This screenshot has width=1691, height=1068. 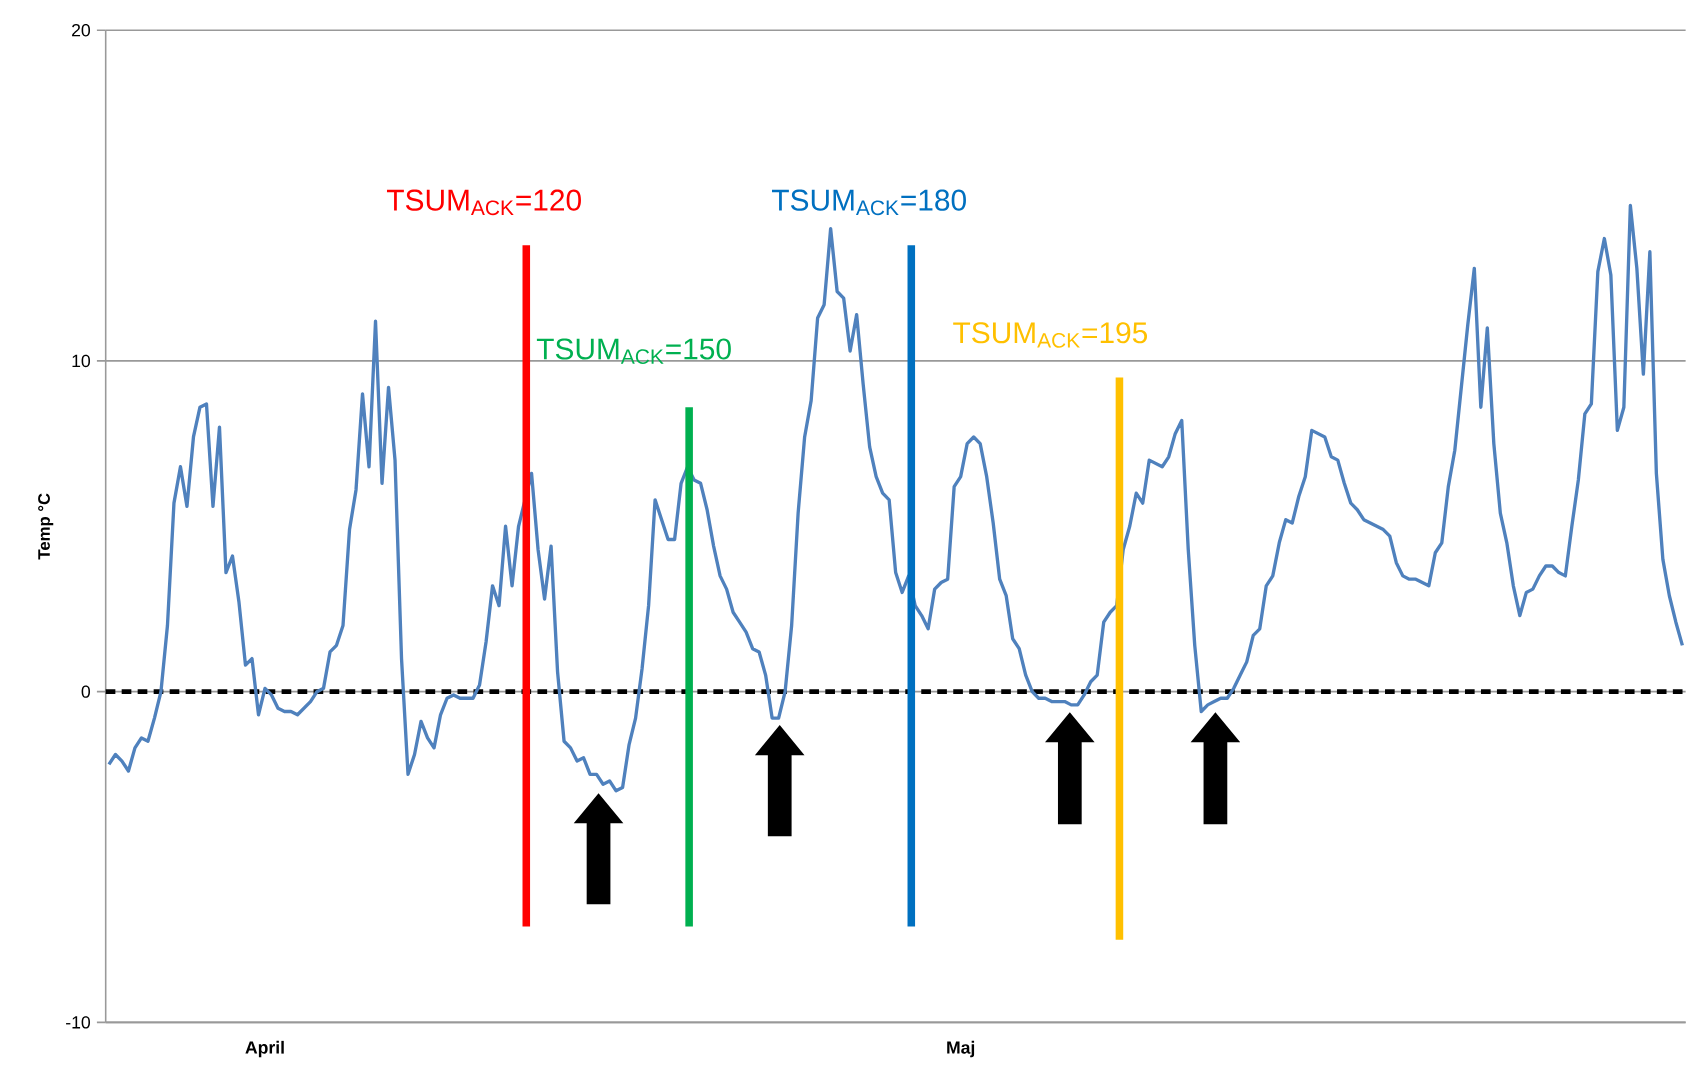 What do you see at coordinates (1050, 335) in the screenshot?
I see `annotation: TSUM$_{ACK}$=195` at bounding box center [1050, 335].